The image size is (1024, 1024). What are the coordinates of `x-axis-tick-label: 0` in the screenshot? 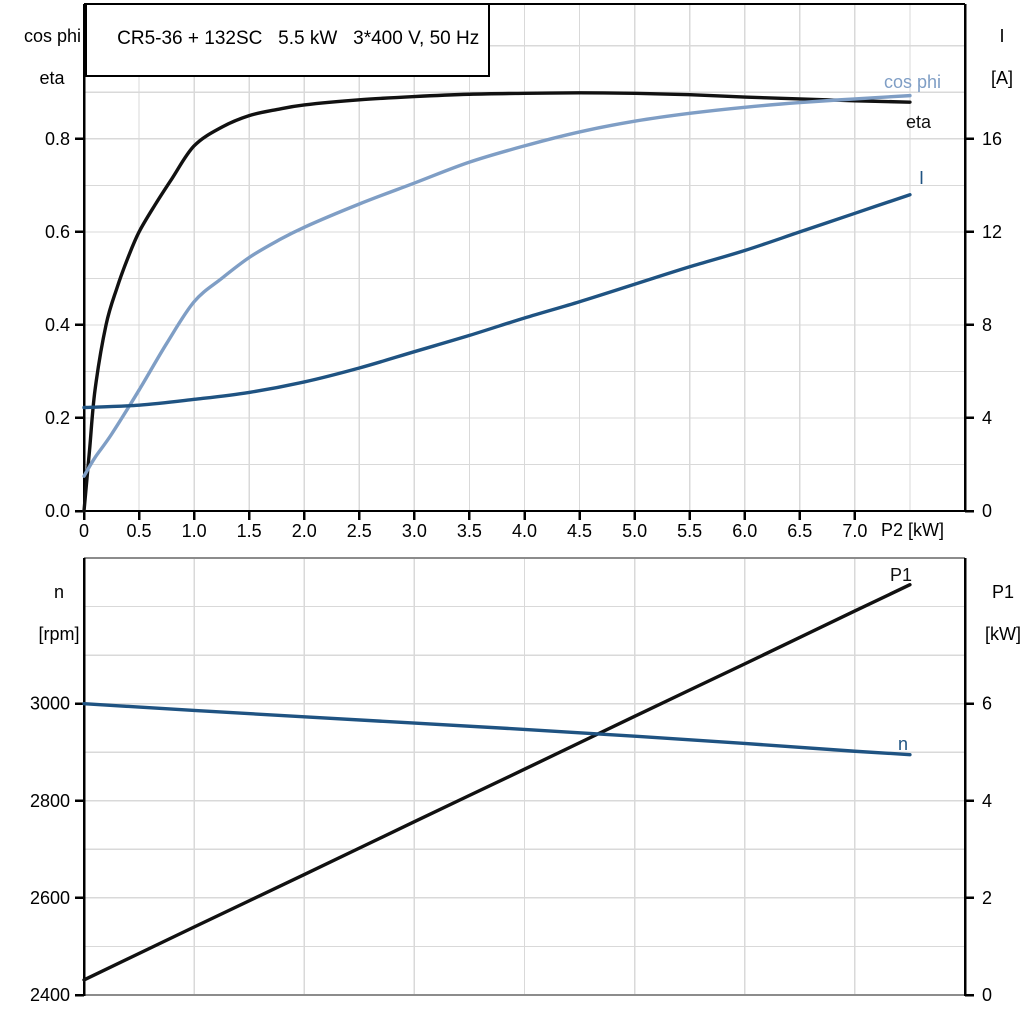 It's located at (84, 531).